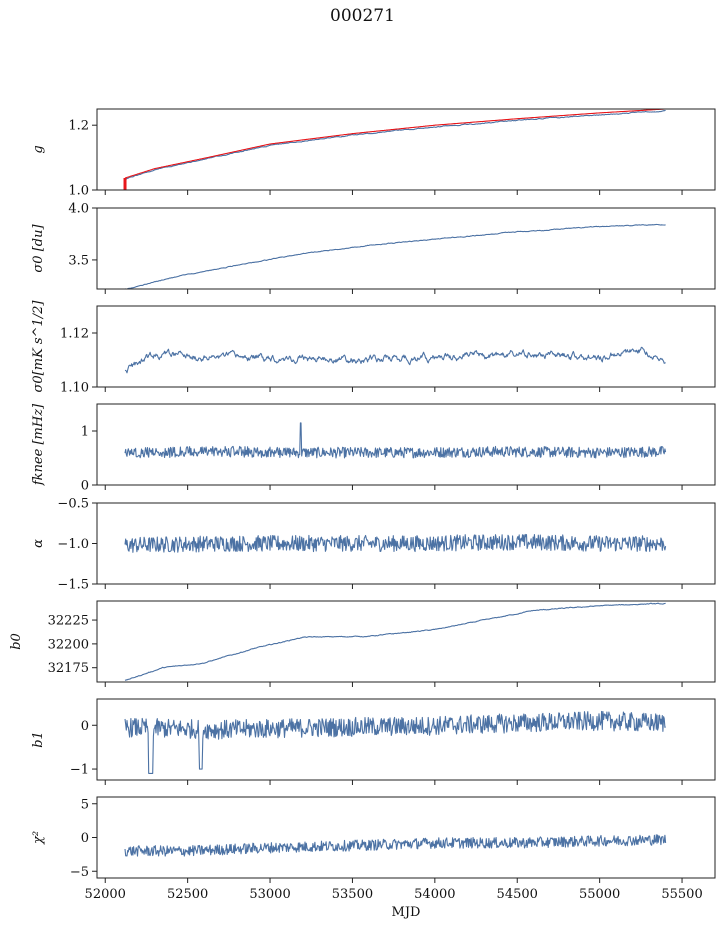 The image size is (725, 936). What do you see at coordinates (38, 739) in the screenshot?
I see `ylabel-b1: b1` at bounding box center [38, 739].